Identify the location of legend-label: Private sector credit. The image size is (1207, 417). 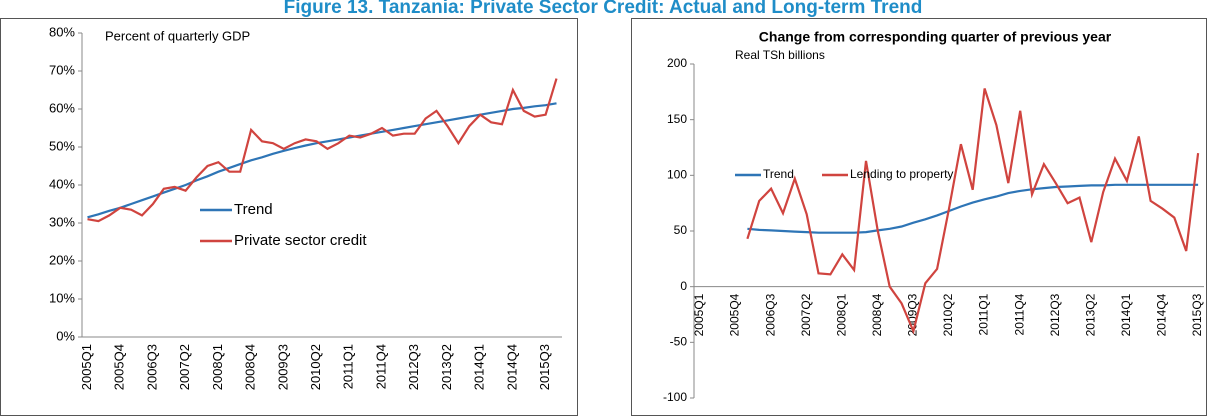
(300, 240).